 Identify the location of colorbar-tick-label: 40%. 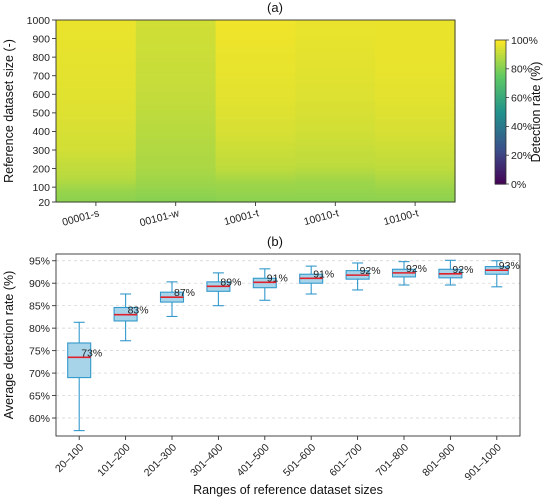
(521, 127).